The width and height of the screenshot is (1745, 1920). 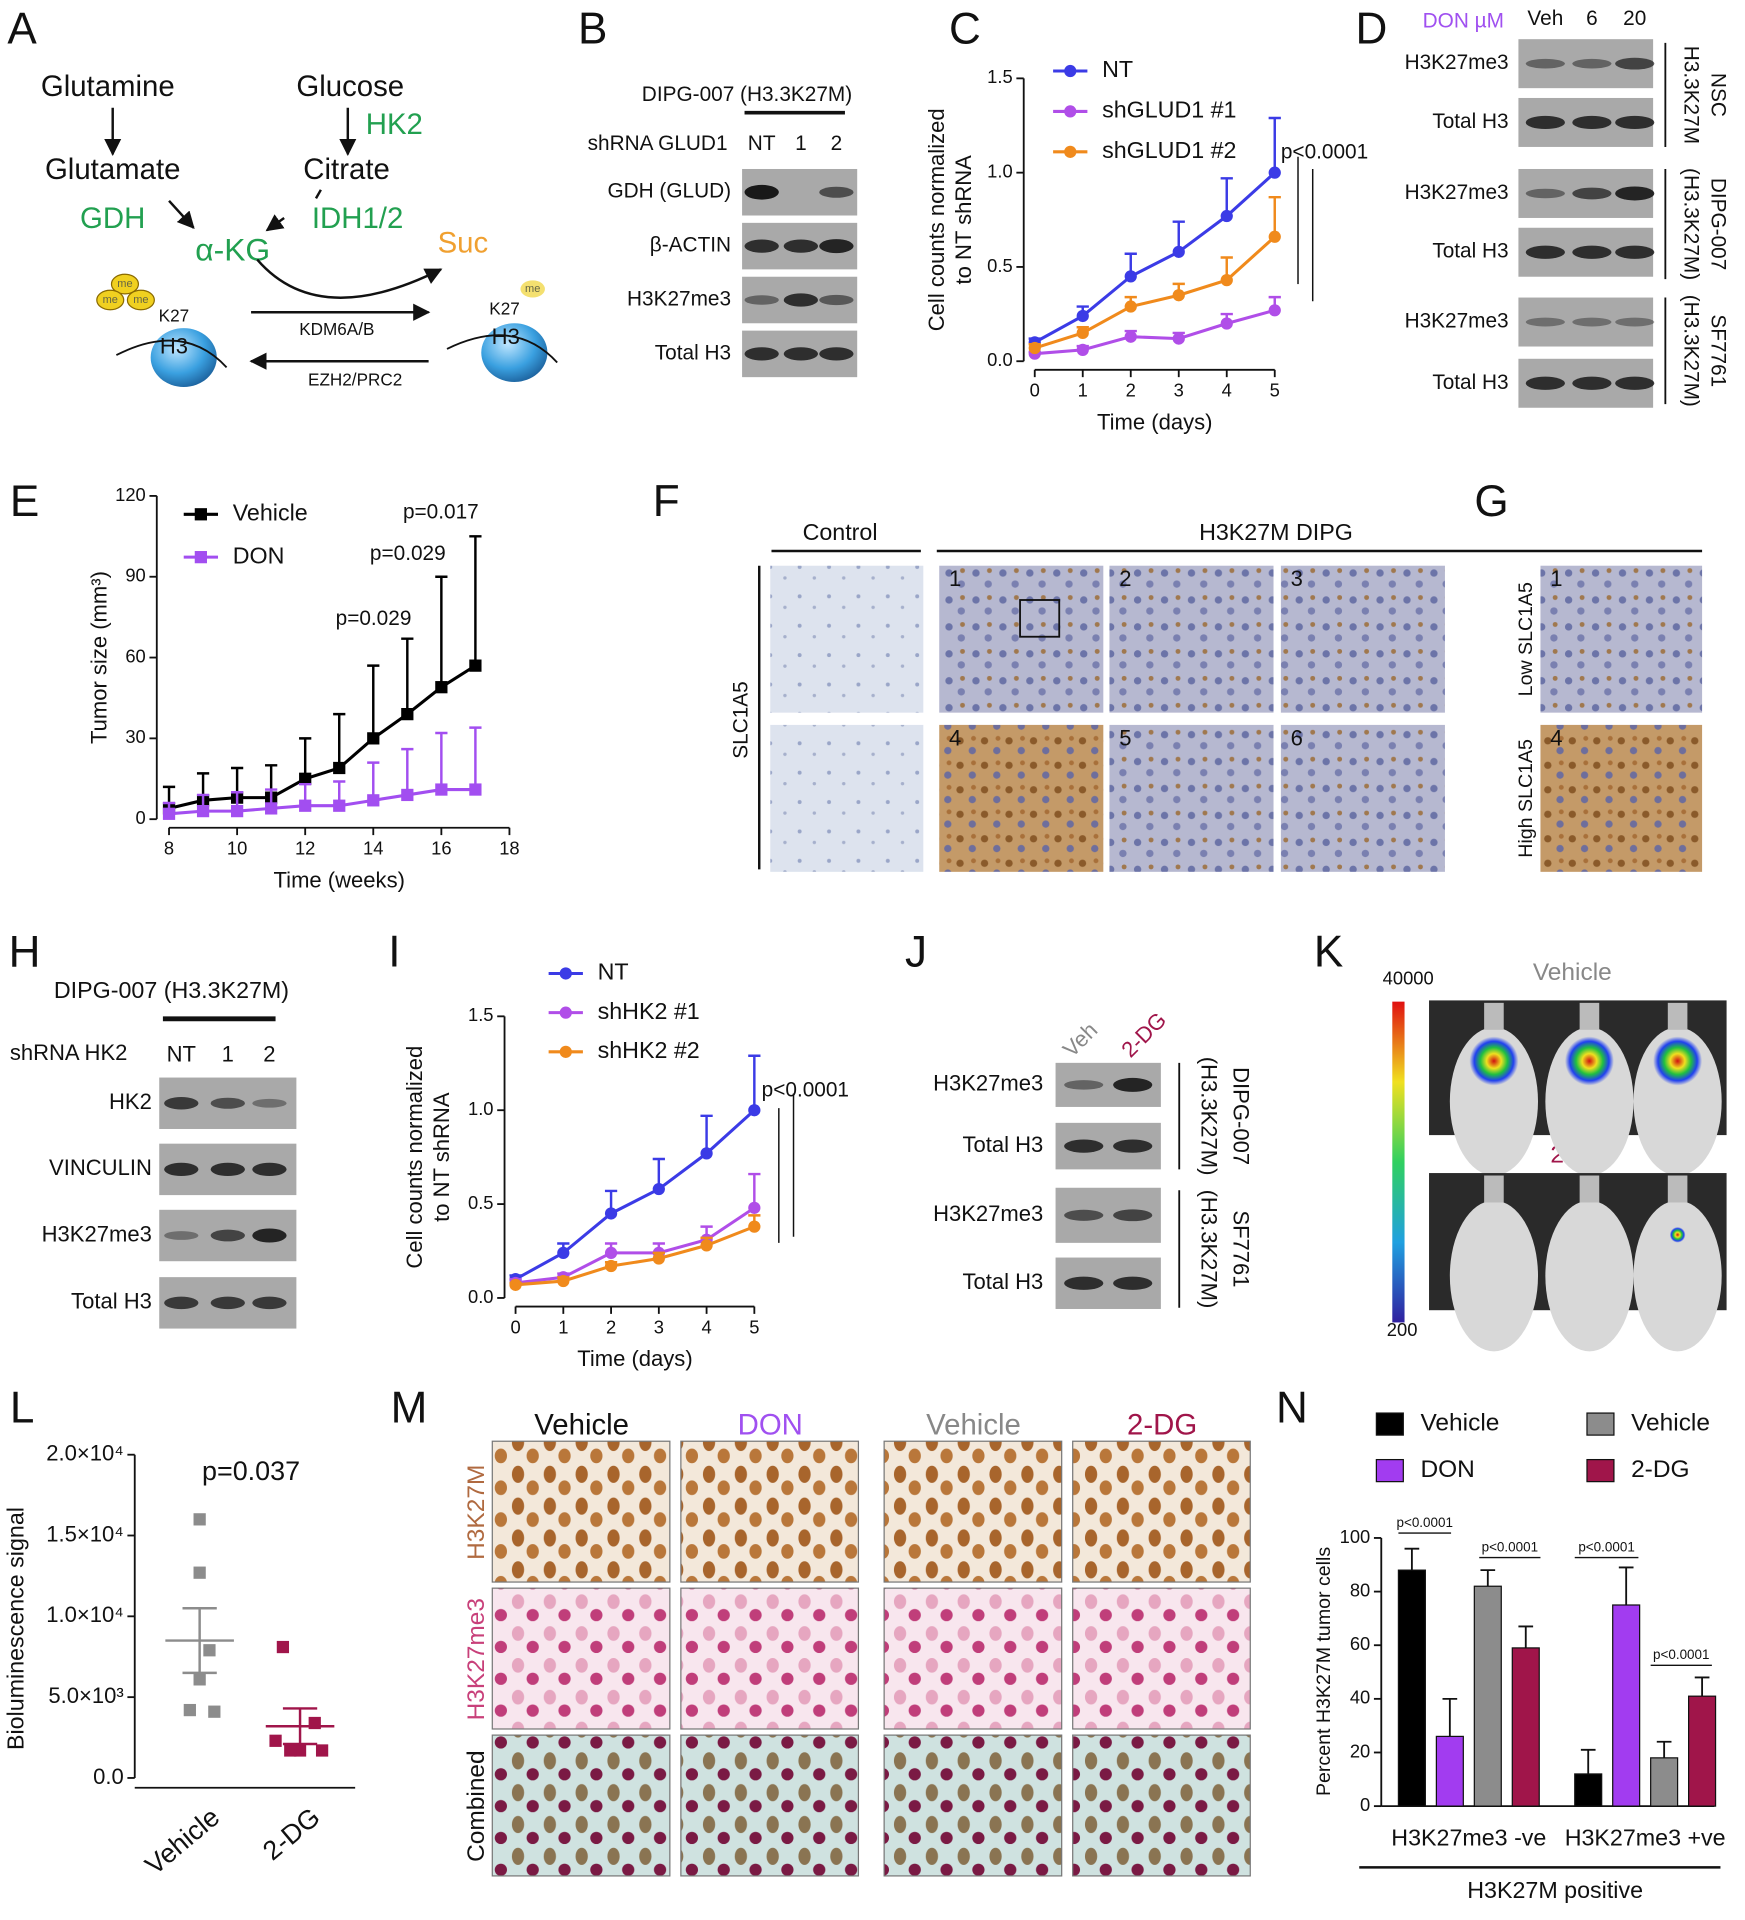 What do you see at coordinates (634, 1358) in the screenshot?
I see `x-axis-label: Time (days)` at bounding box center [634, 1358].